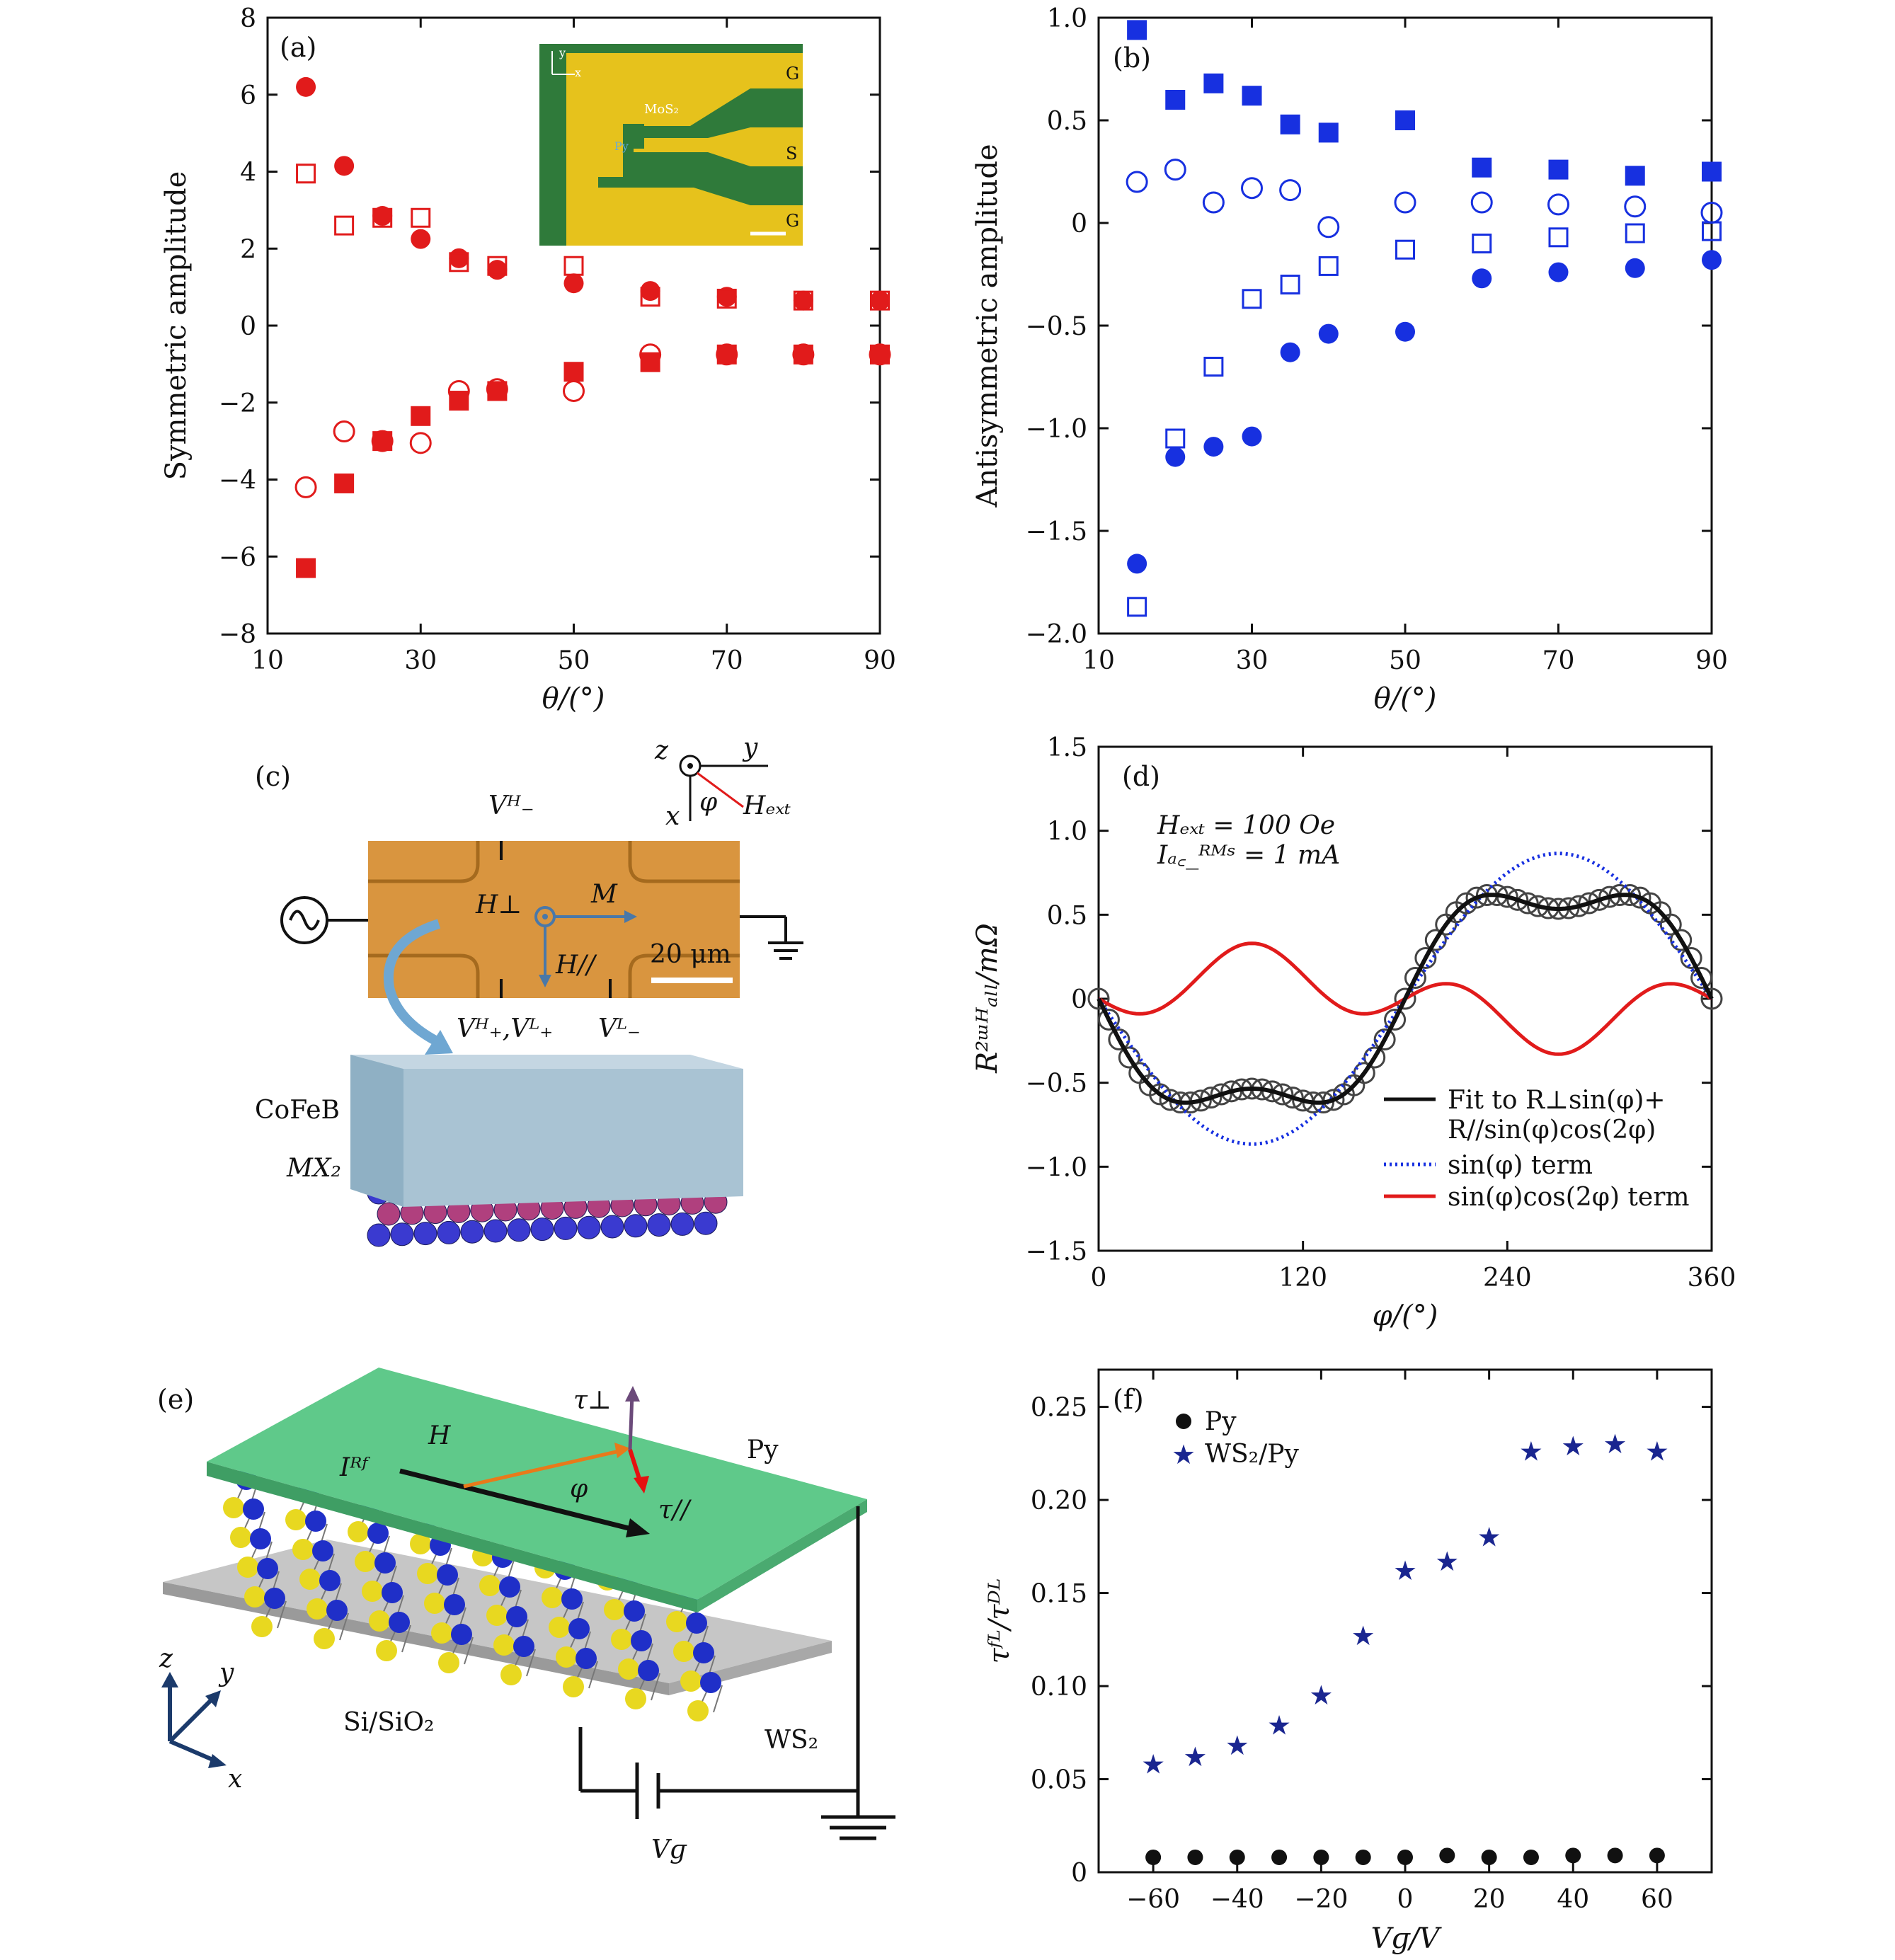 The width and height of the screenshot is (1895, 1960). What do you see at coordinates (248, 18) in the screenshot?
I see `a-ytick-label-8: 8` at bounding box center [248, 18].